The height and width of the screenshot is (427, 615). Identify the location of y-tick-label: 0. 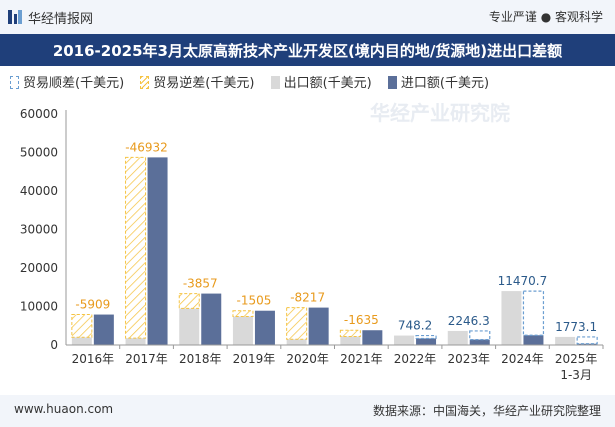
(54, 345).